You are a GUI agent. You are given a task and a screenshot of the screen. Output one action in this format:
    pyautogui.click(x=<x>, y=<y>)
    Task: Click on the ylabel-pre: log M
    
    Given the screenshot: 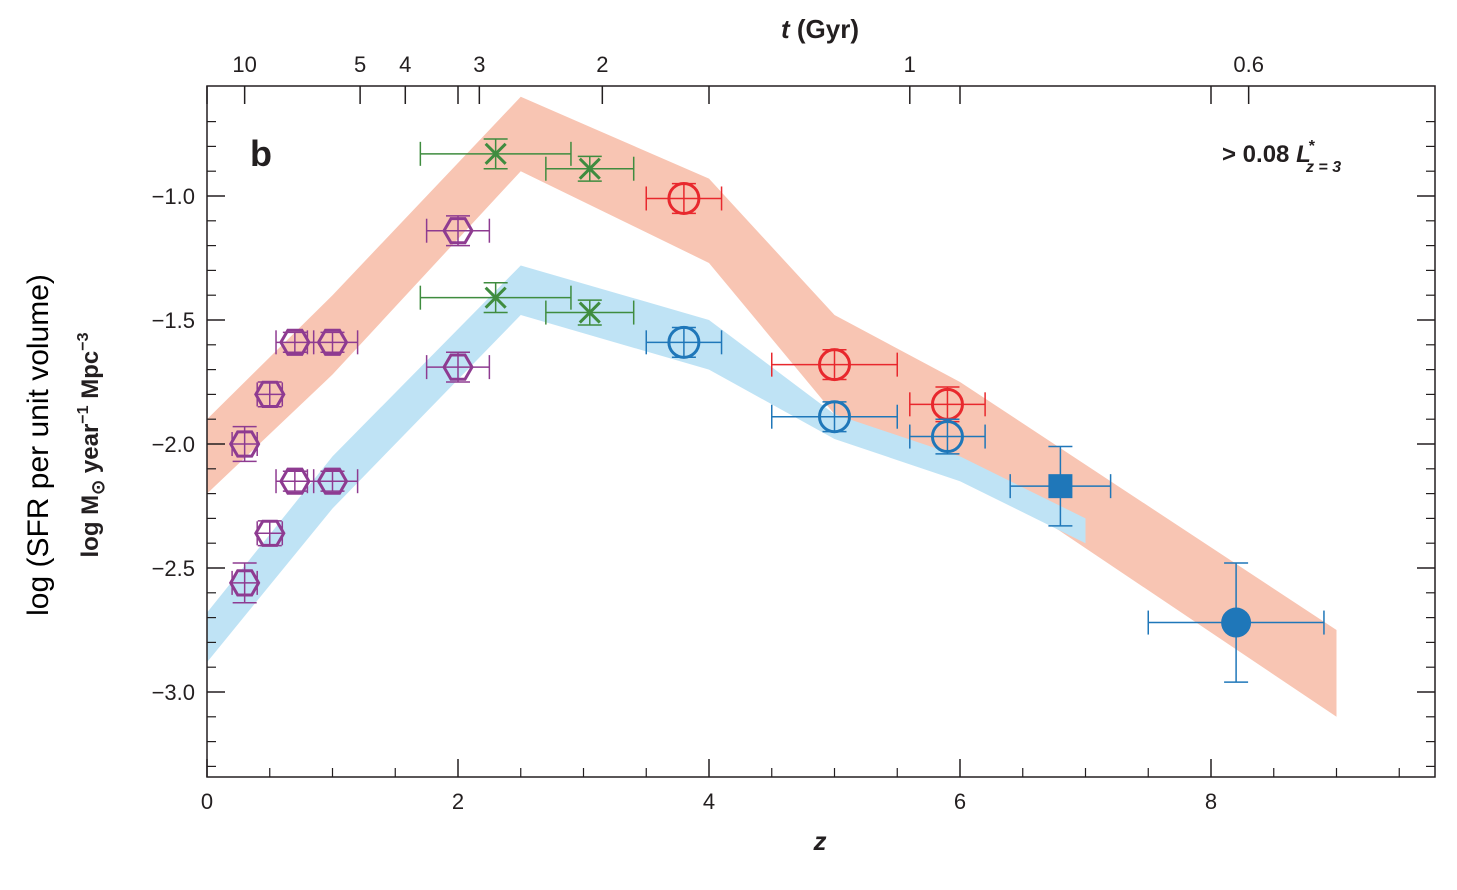 What is the action you would take?
    pyautogui.click(x=90, y=526)
    